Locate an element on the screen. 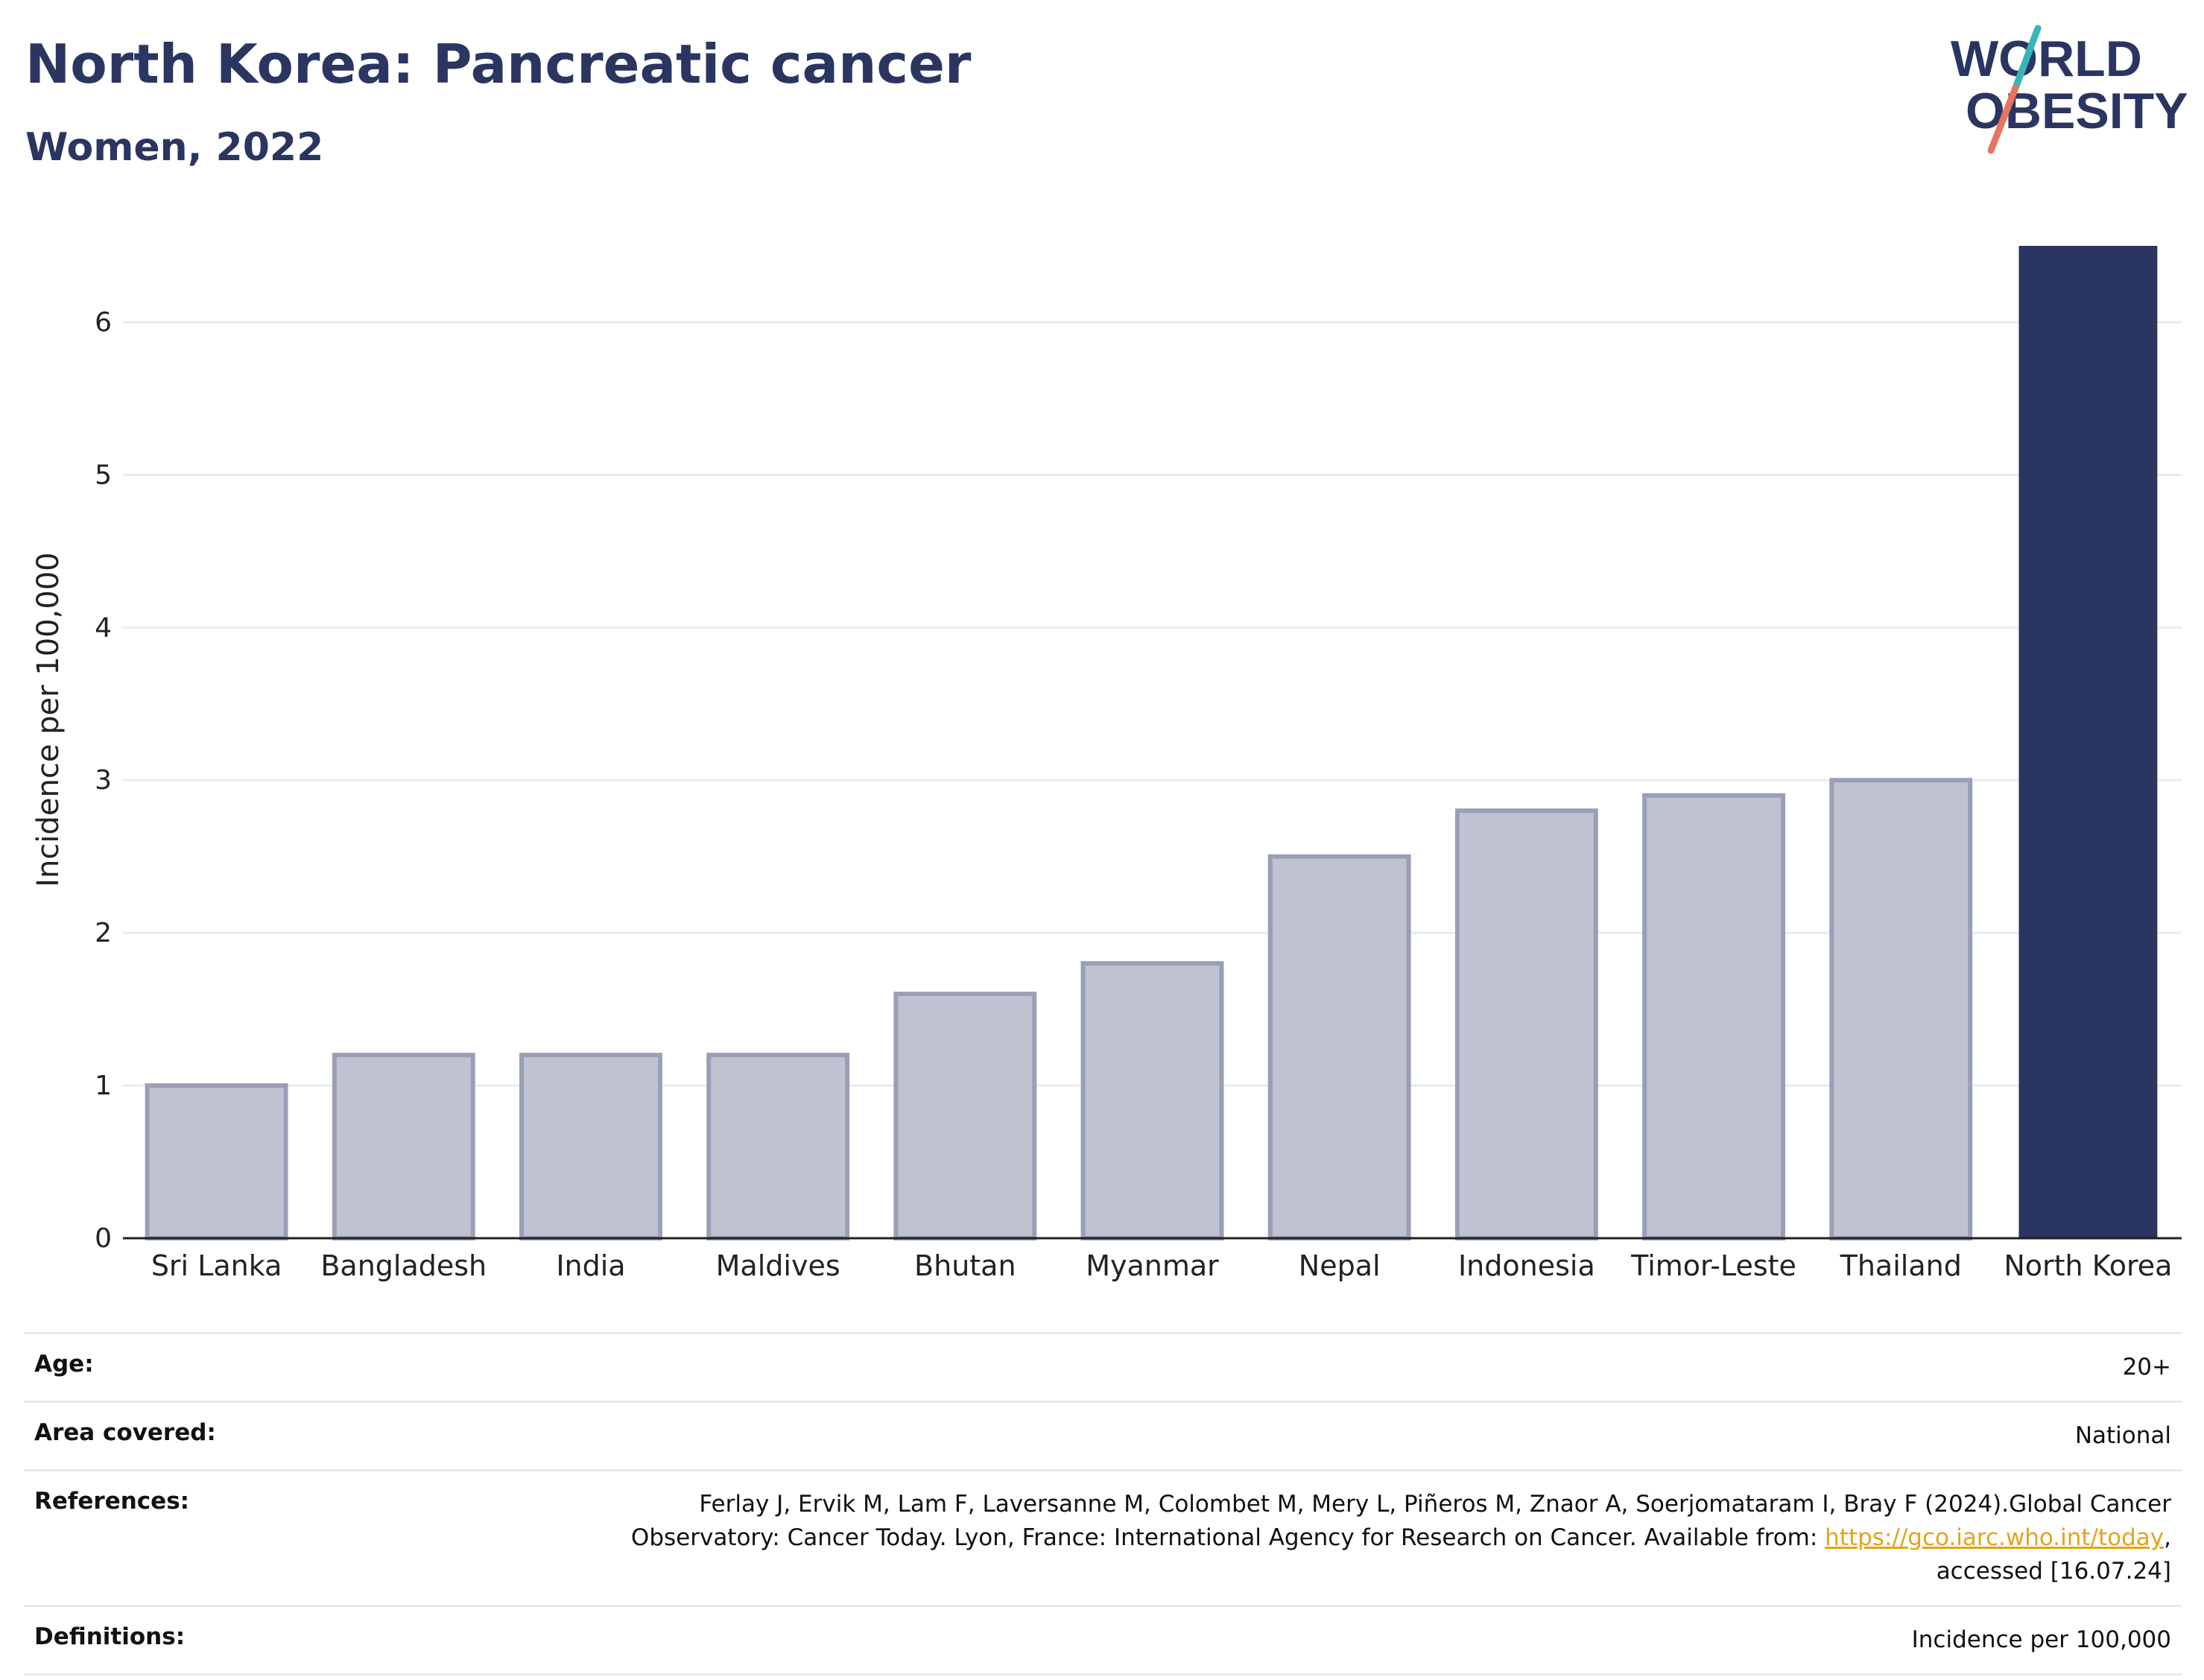 The height and width of the screenshot is (1680, 2204). age-label: Age: is located at coordinates (64, 1364).